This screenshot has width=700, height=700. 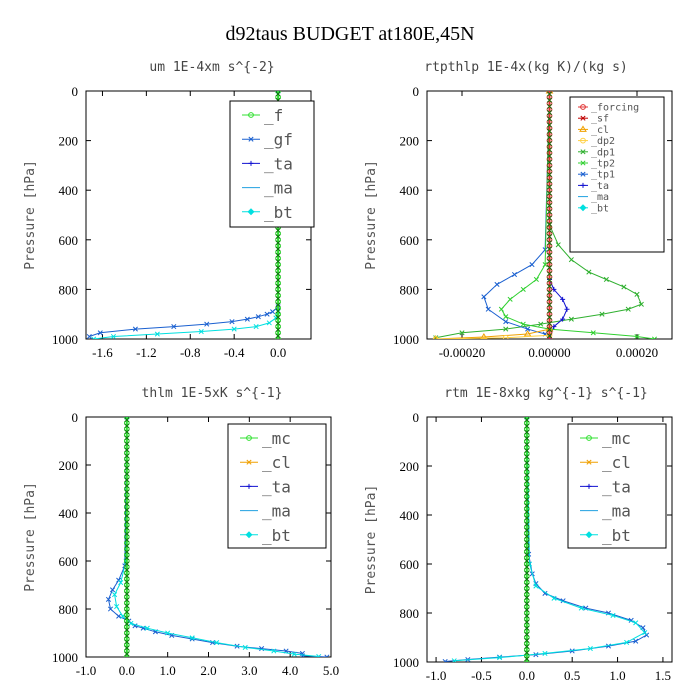 What do you see at coordinates (276, 438) in the screenshot?
I see `legend-label-mc: _mc` at bounding box center [276, 438].